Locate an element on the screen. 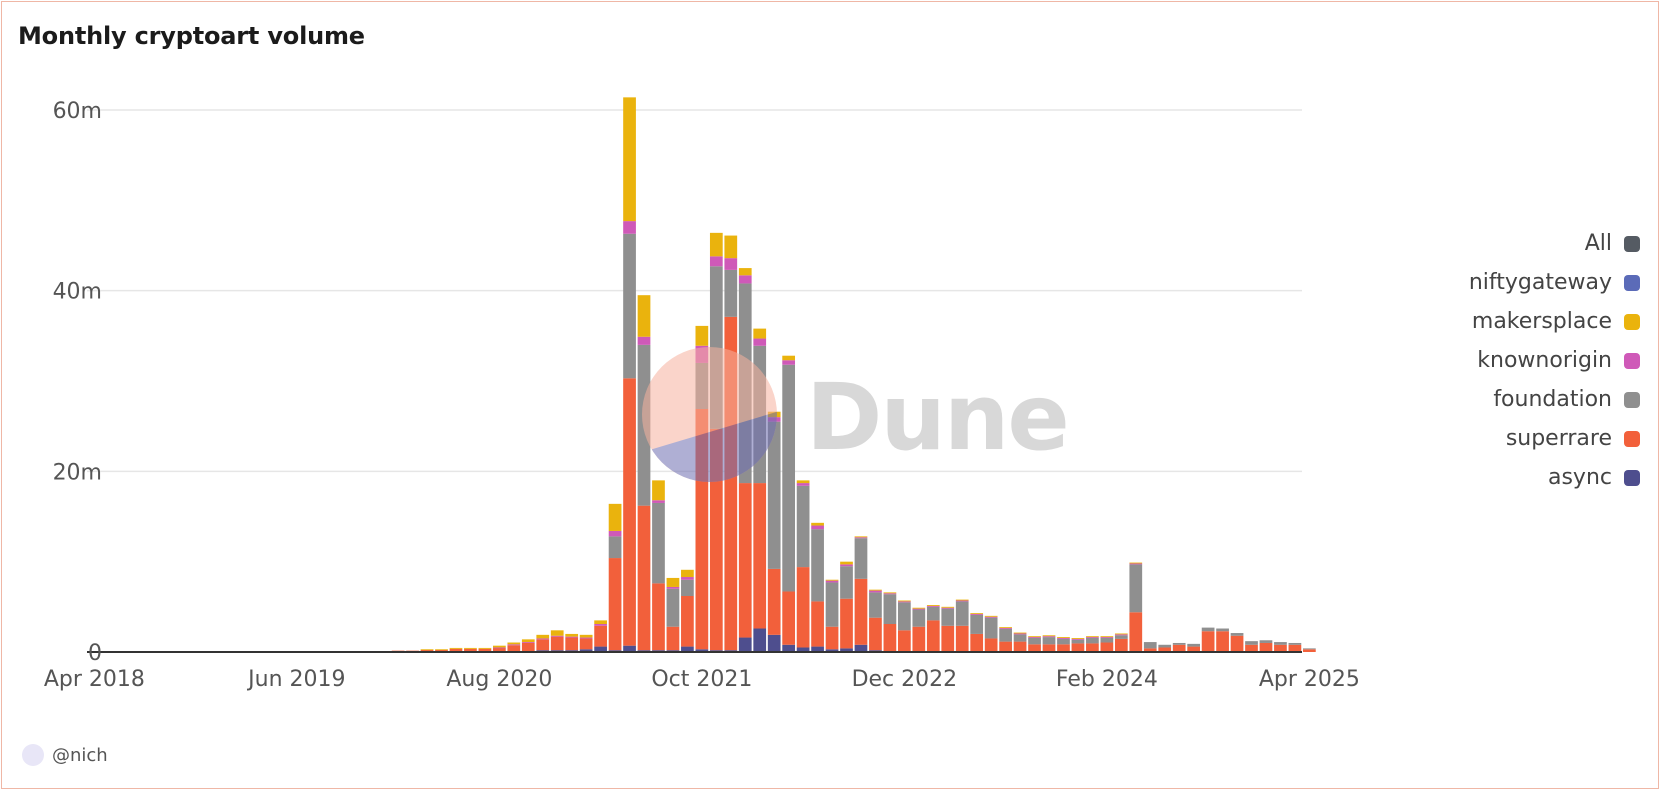 This screenshot has width=1662, height=792. legend-item-foundation: foundation is located at coordinates (1480, 399).